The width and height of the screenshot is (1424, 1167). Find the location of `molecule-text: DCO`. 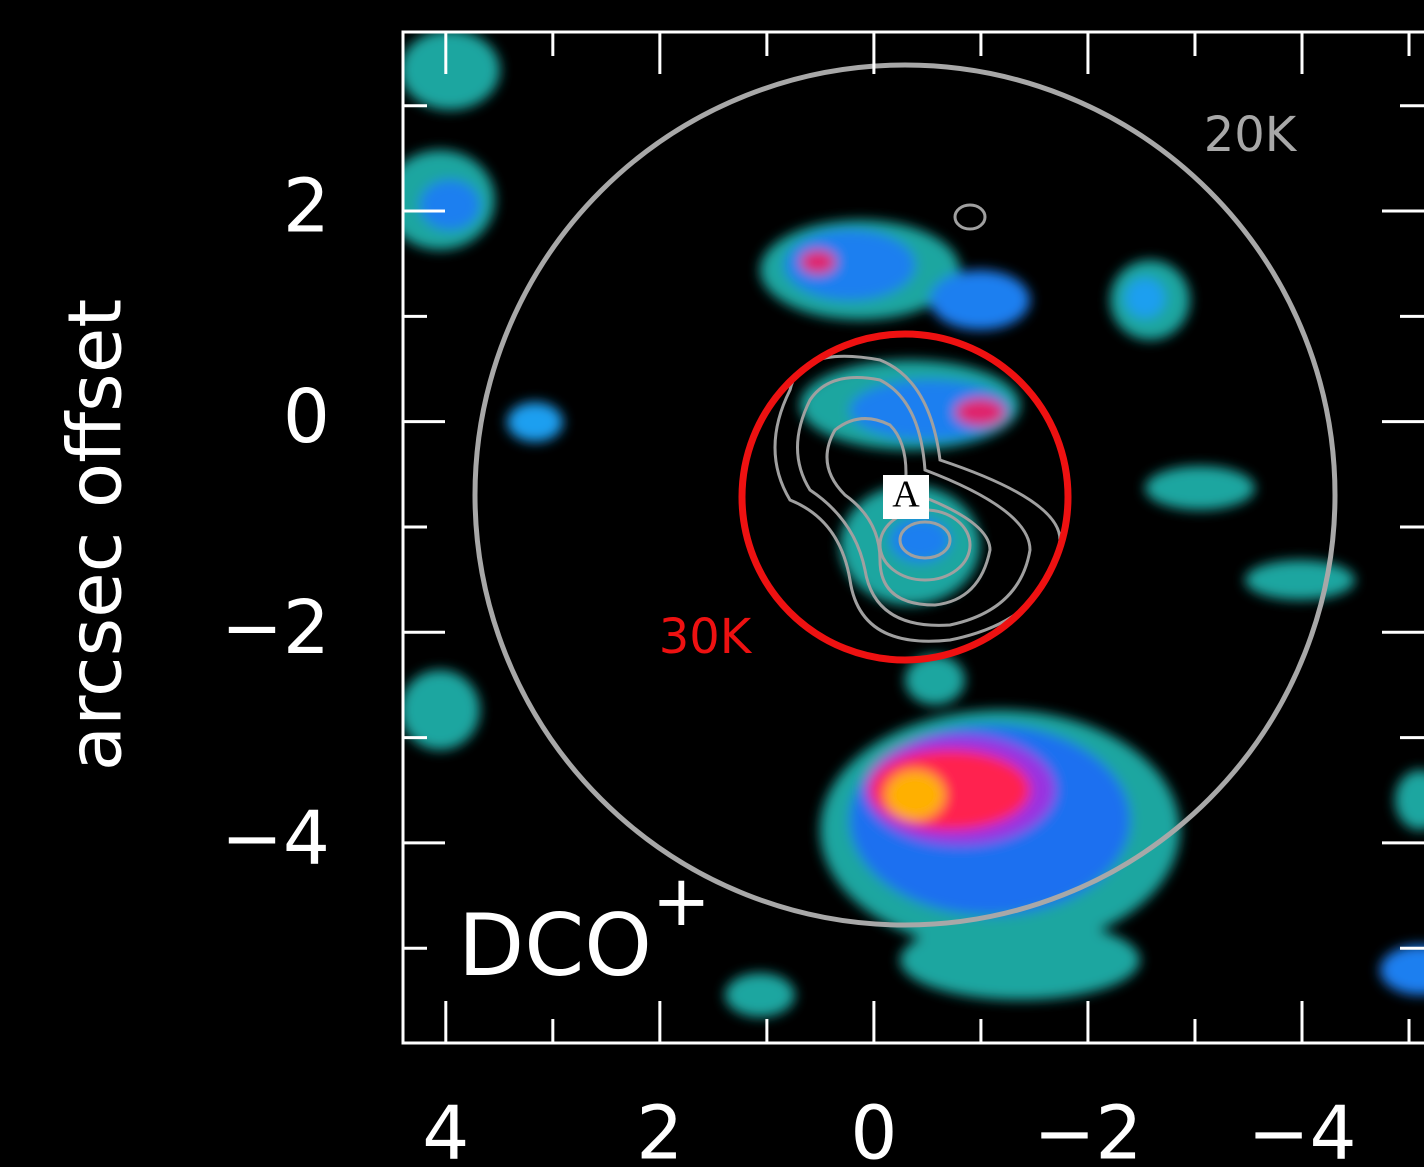

molecule-text: DCO is located at coordinates (555, 946).